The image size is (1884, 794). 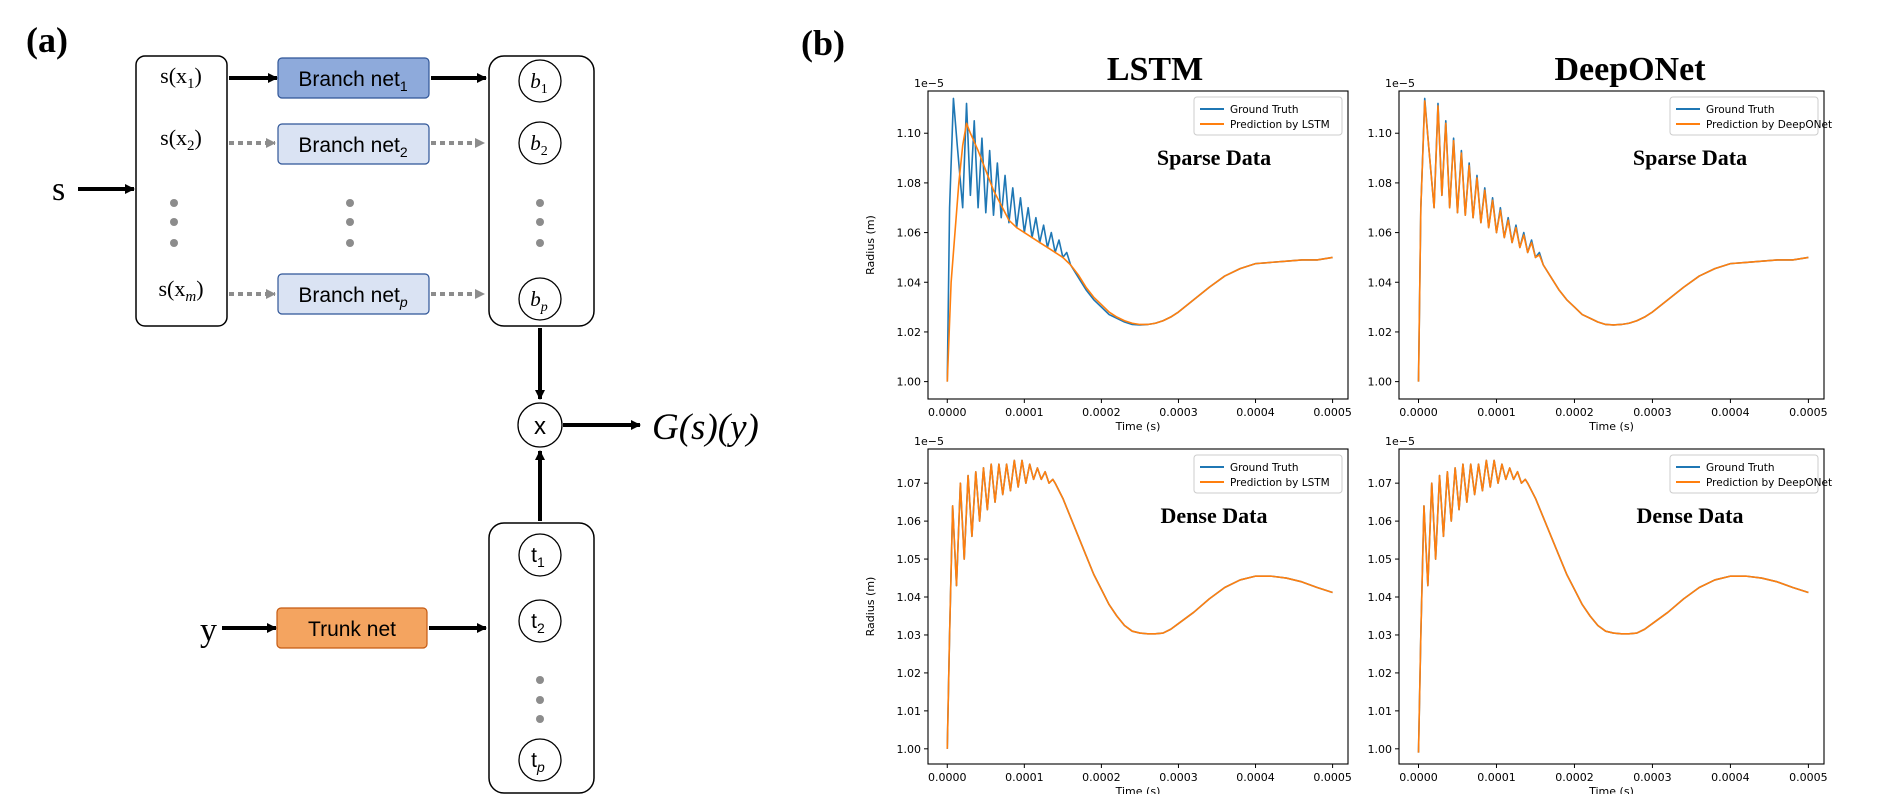 I want to click on sensor-label-2: s(x2), so click(x=181, y=139).